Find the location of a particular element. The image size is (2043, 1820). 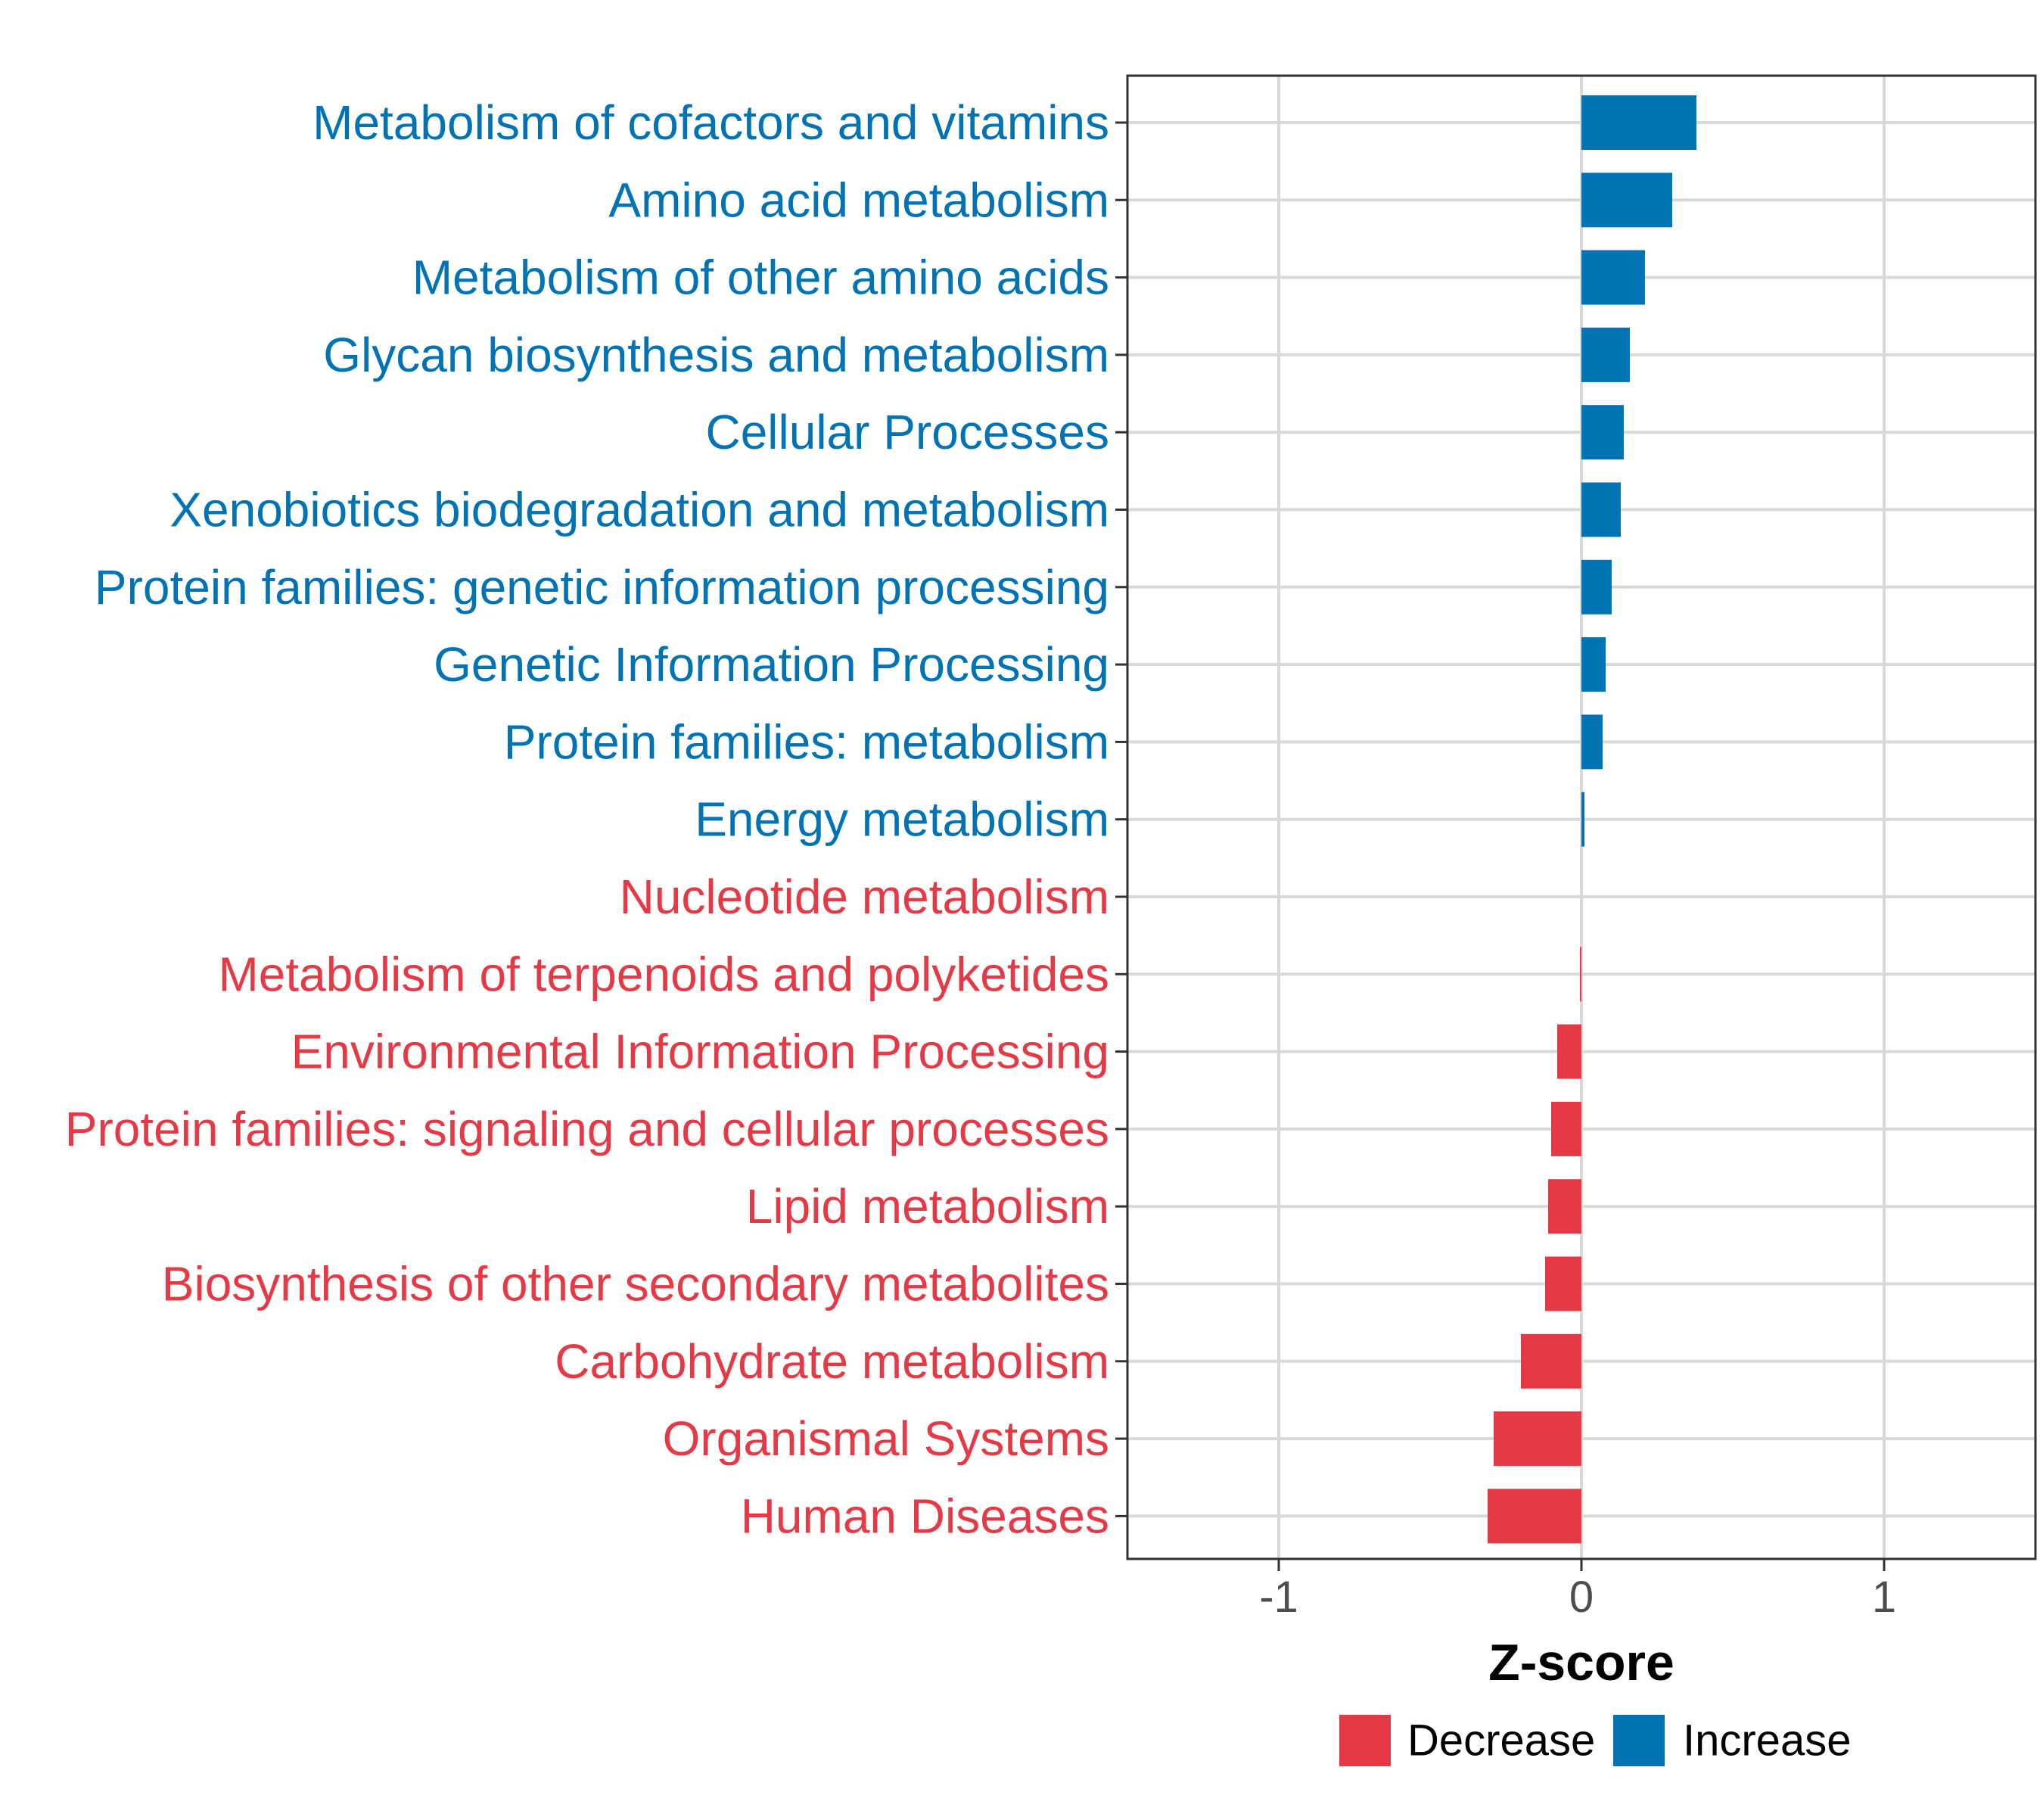

category-label: Protein families: metabolism is located at coordinates (806, 741).